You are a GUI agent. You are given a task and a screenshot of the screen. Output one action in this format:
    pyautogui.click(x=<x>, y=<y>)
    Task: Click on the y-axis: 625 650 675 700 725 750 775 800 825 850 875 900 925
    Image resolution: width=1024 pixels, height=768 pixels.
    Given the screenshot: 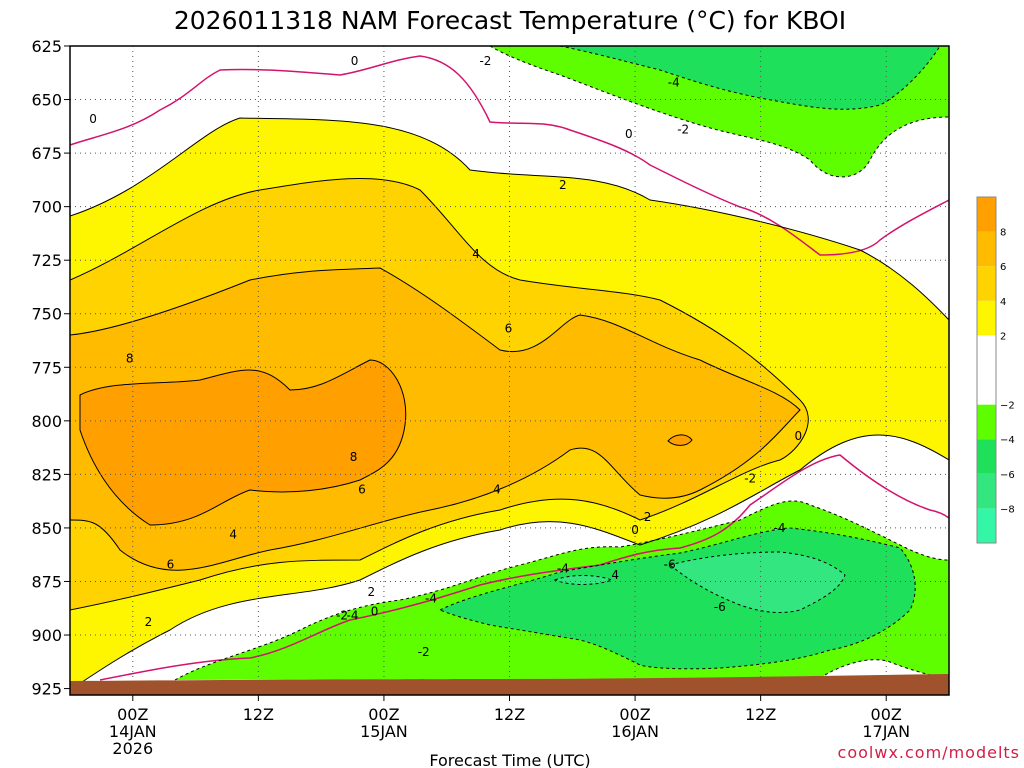 What is the action you would take?
    pyautogui.click(x=50, y=368)
    